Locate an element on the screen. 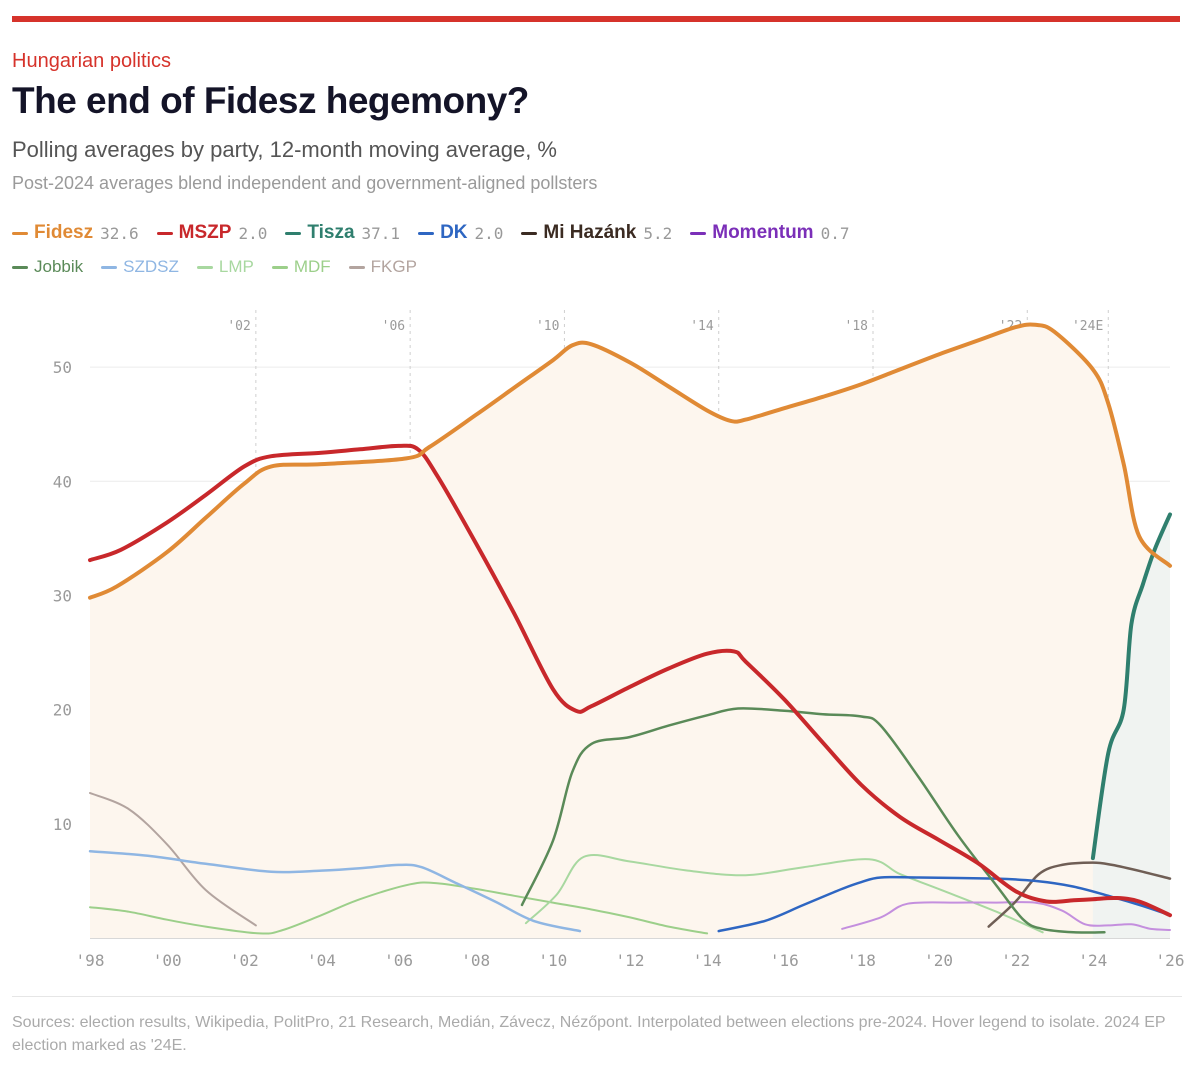  election-marker-label: '14 is located at coordinates (702, 326).